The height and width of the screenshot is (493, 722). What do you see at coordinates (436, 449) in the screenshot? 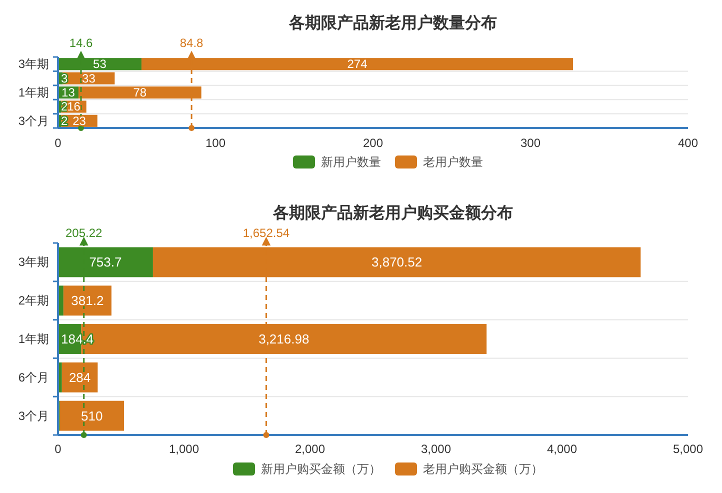
I see `x-tick-label: 3,000` at bounding box center [436, 449].